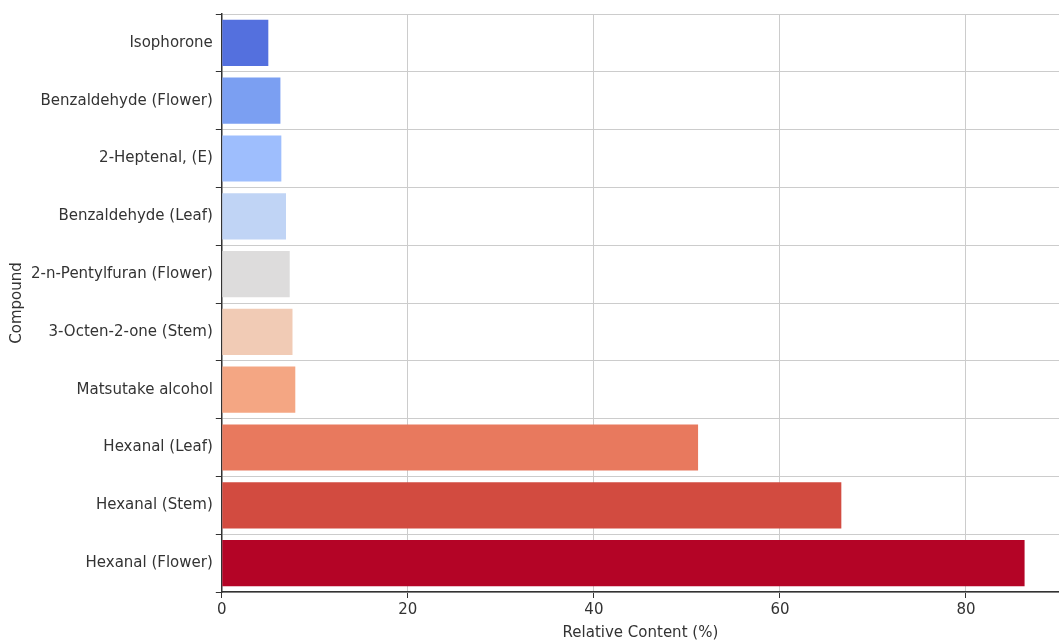  I want to click on x-tick-label: 0, so click(222, 608).